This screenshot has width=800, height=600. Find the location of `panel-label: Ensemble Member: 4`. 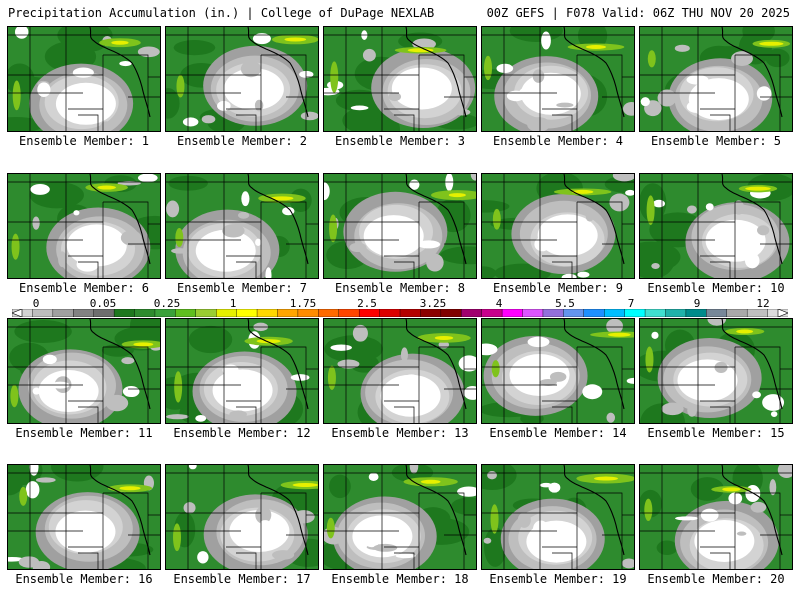

panel-label: Ensemble Member: 4 is located at coordinates (558, 141).